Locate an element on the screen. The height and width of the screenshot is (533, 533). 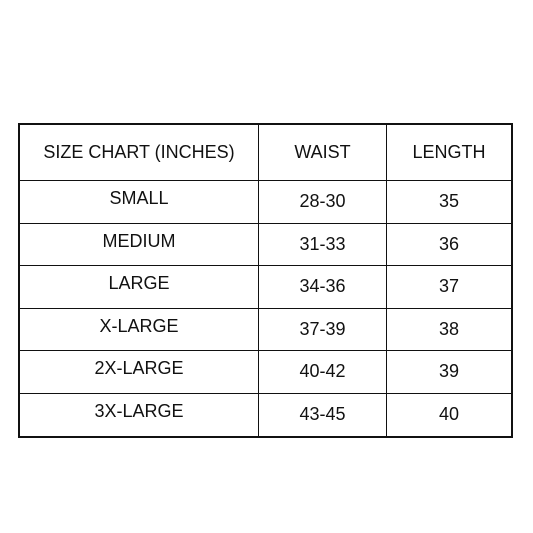
header-size-chart: SIZE CHART (INCHES) is located at coordinates (139, 153).